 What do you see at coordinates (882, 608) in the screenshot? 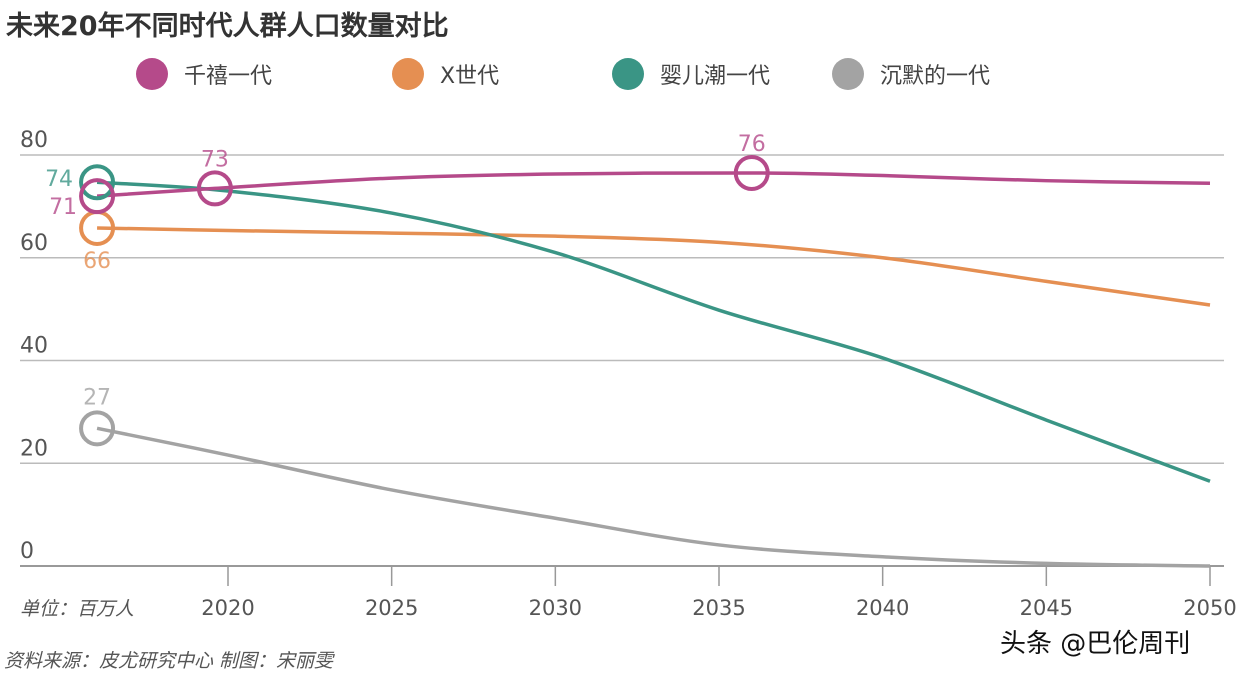
I see `x-tick-label: 2040` at bounding box center [882, 608].